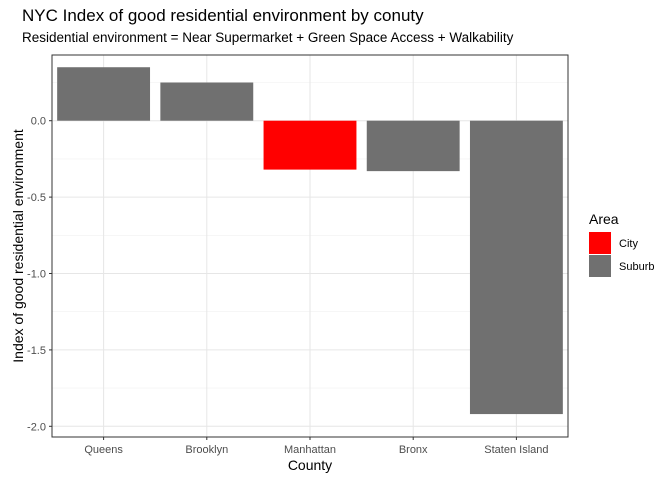 The width and height of the screenshot is (672, 480). Describe the element at coordinates (38, 122) in the screenshot. I see `y-tick-label: 0.0` at that location.